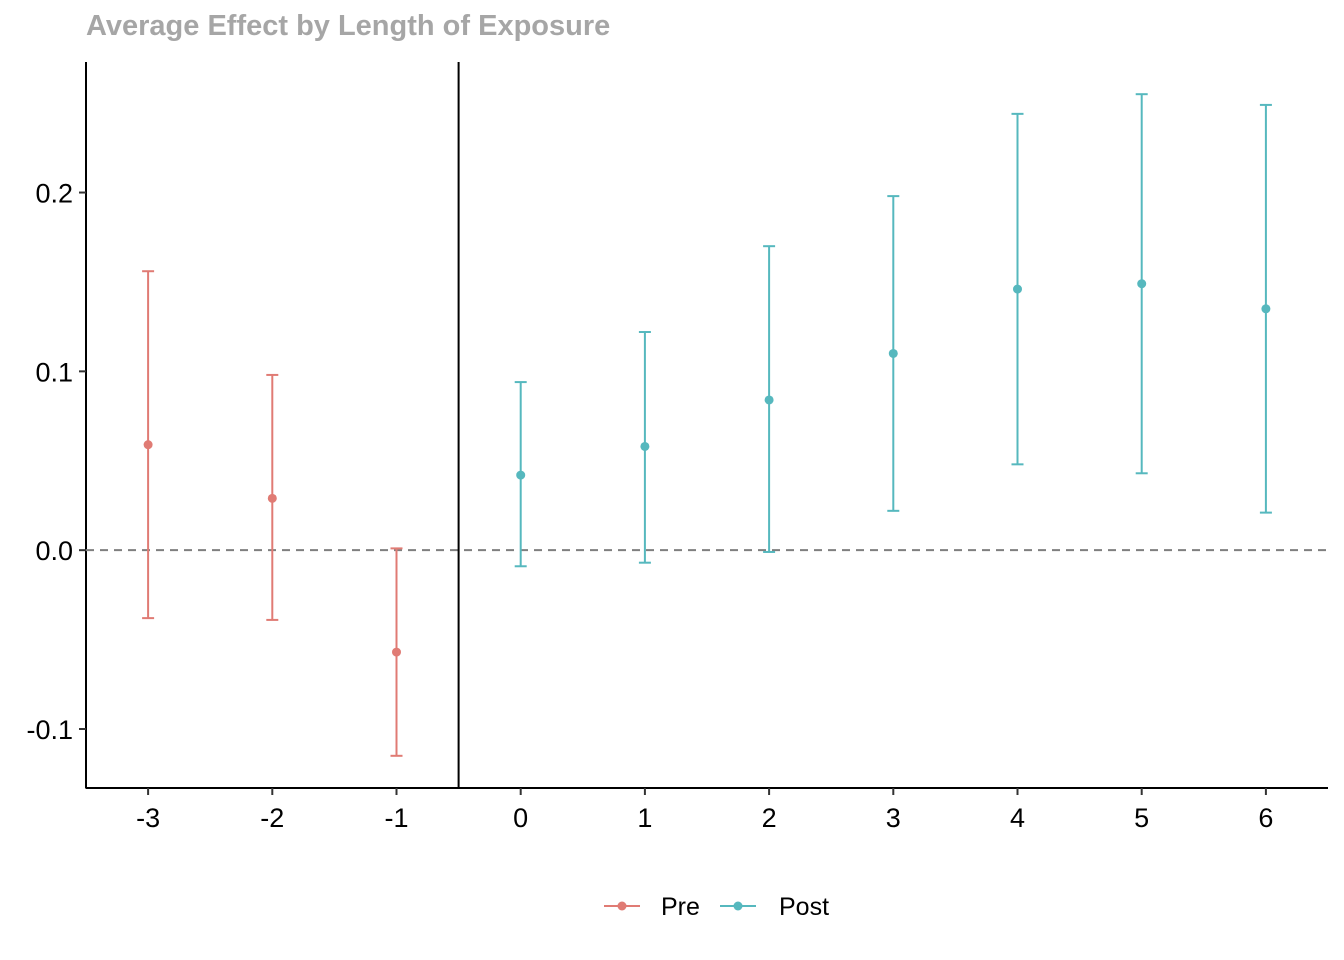  What do you see at coordinates (520, 818) in the screenshot?
I see `x-tick-label: 0` at bounding box center [520, 818].